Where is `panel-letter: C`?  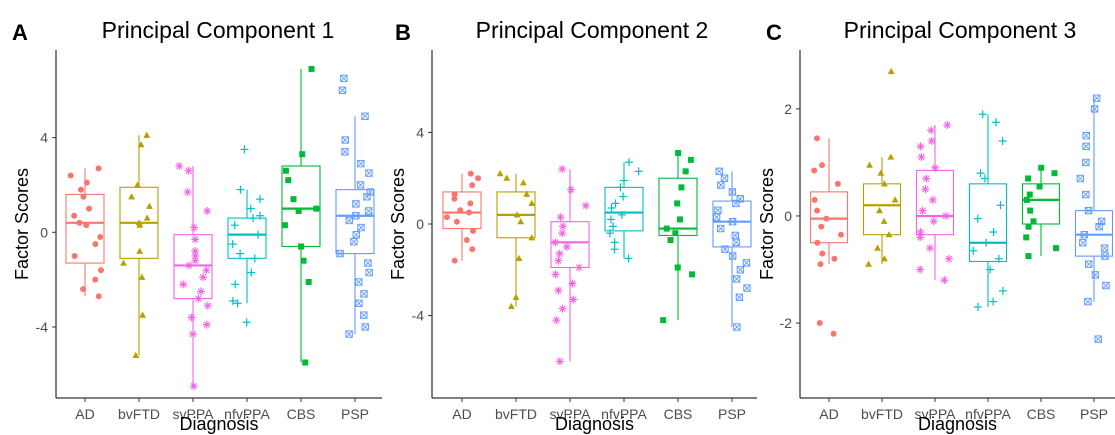 panel-letter: C is located at coordinates (774, 32).